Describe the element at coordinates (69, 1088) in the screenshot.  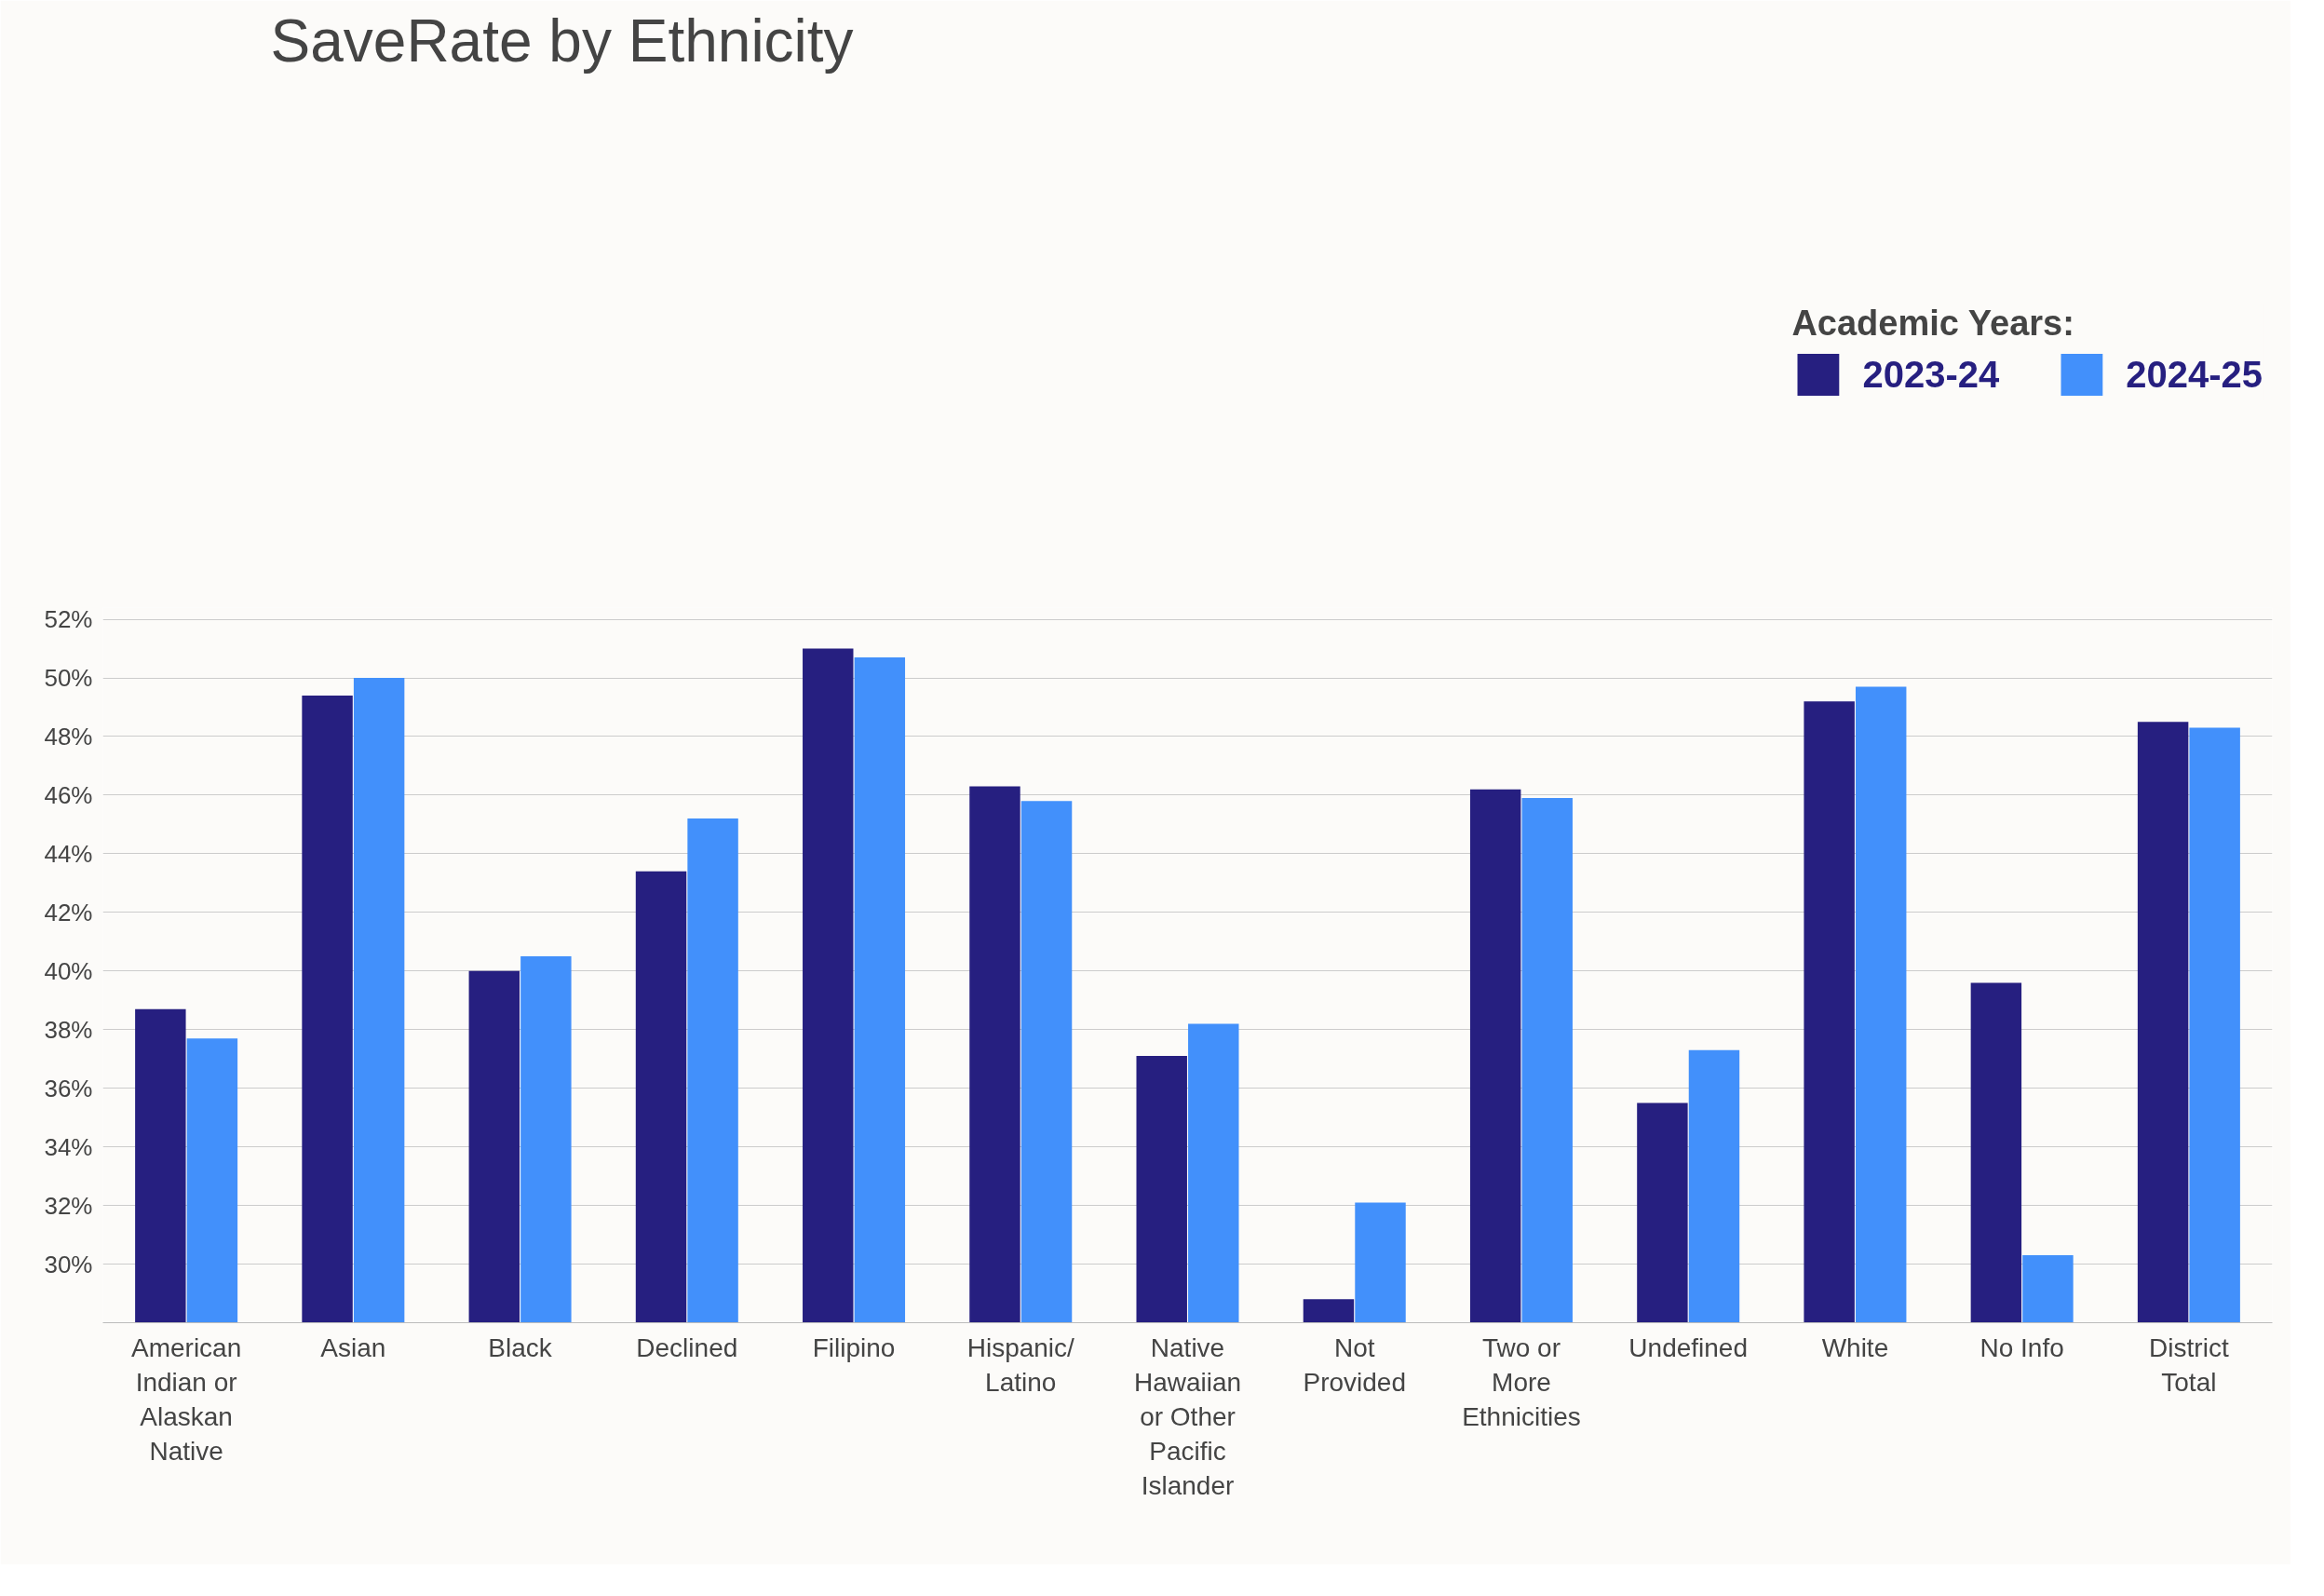
I see `y-tick-label: 36%` at that location.